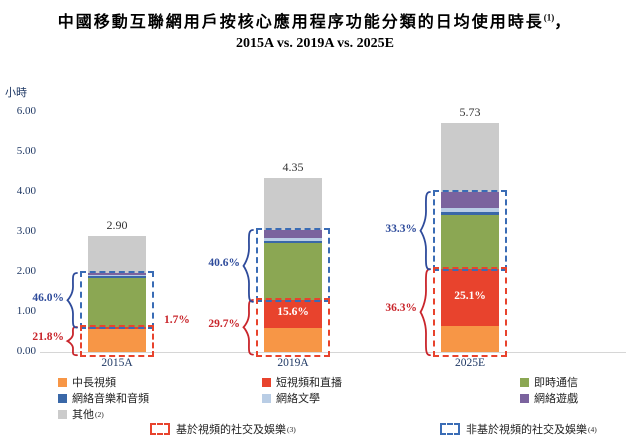 This screenshot has width=630, height=443. Describe the element at coordinates (556, 399) in the screenshot. I see `legend-item-label: 網絡遊戲` at that location.